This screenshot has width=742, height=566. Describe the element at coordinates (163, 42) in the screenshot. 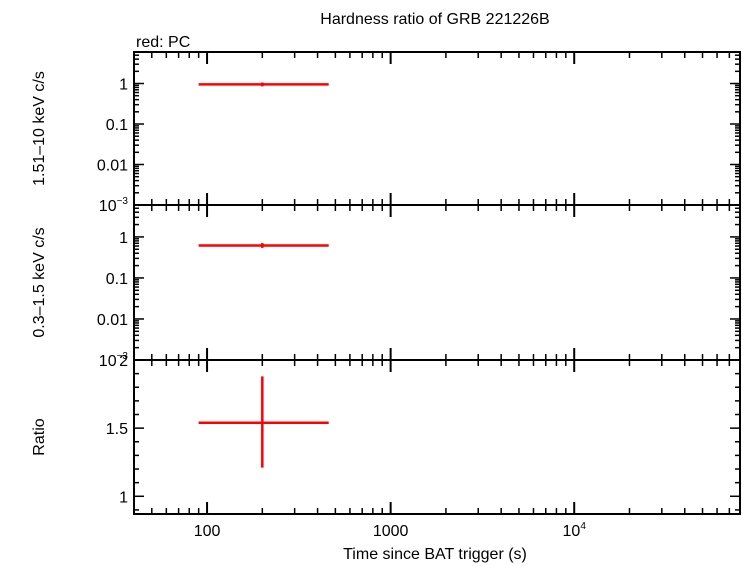

I see `legend-text: red: PC` at that location.